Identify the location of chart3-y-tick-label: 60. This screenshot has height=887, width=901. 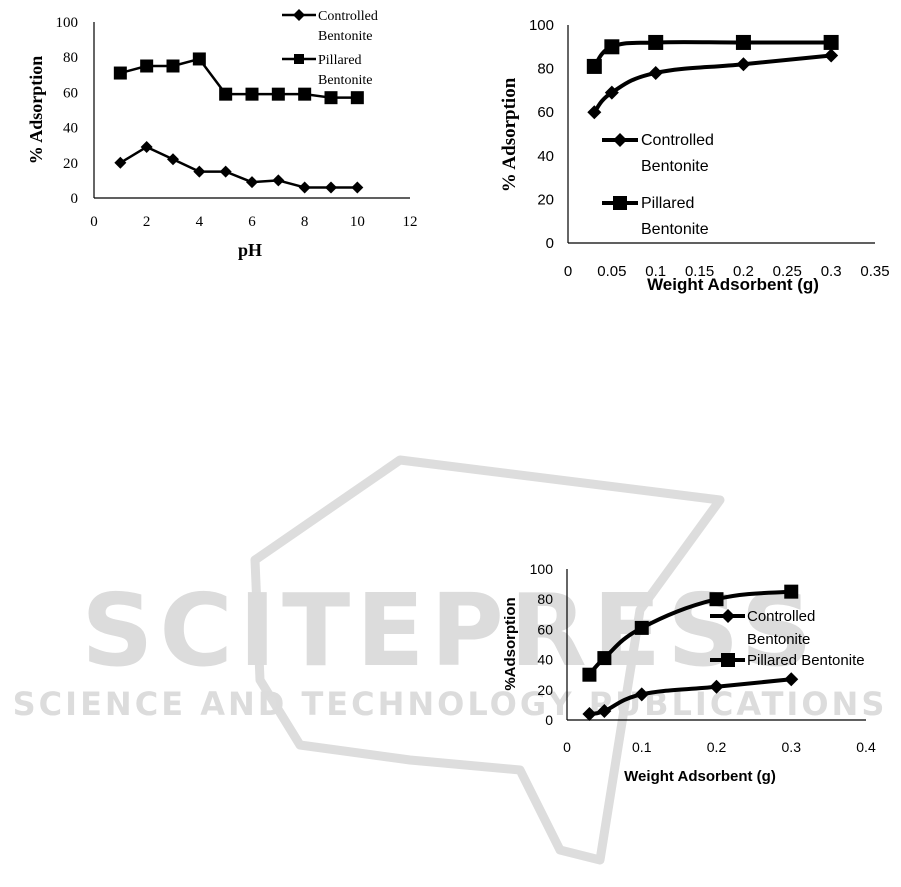
(545, 629).